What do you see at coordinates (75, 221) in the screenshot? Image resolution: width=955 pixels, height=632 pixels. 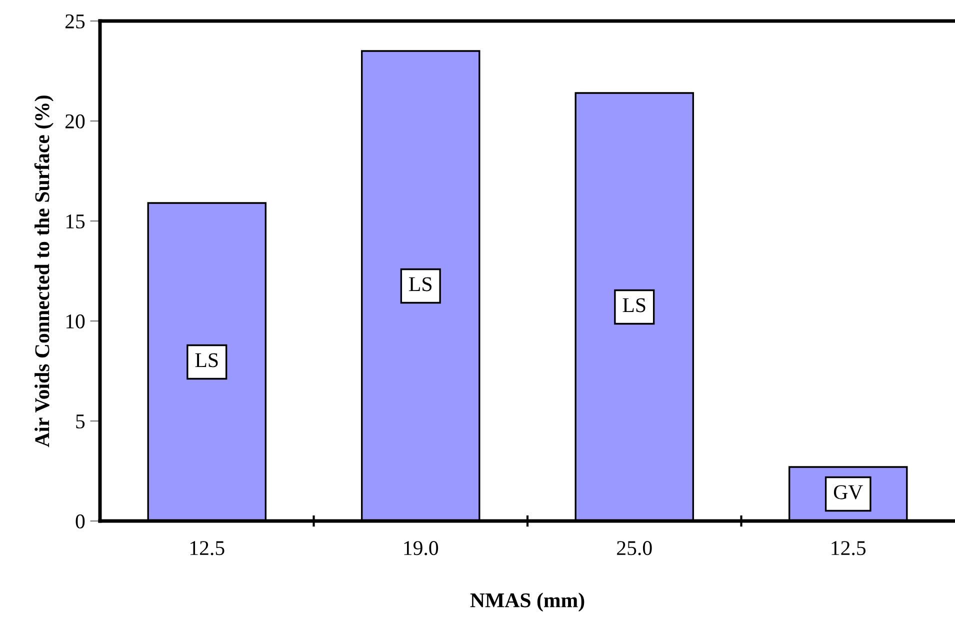 I see `y-tick-label: 15` at bounding box center [75, 221].